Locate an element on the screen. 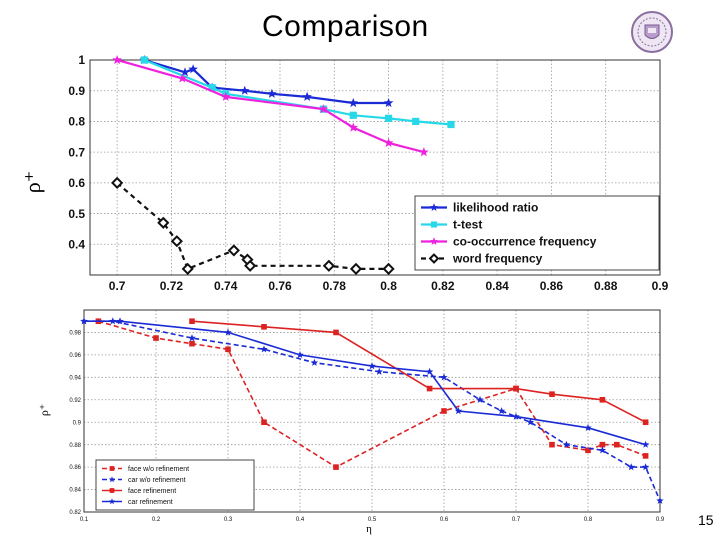  x-tick-label: 0.7 is located at coordinates (117, 286).